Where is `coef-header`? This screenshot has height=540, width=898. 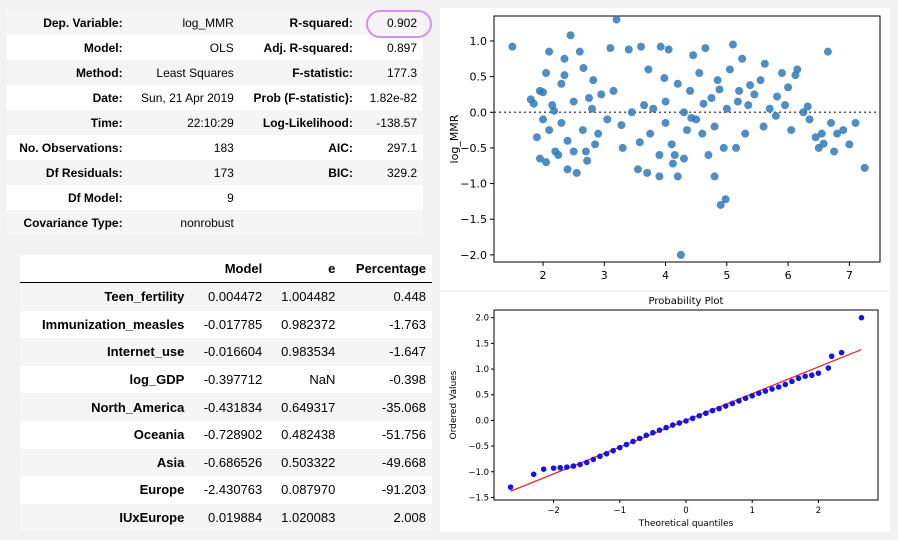 coef-header is located at coordinates (105, 269).